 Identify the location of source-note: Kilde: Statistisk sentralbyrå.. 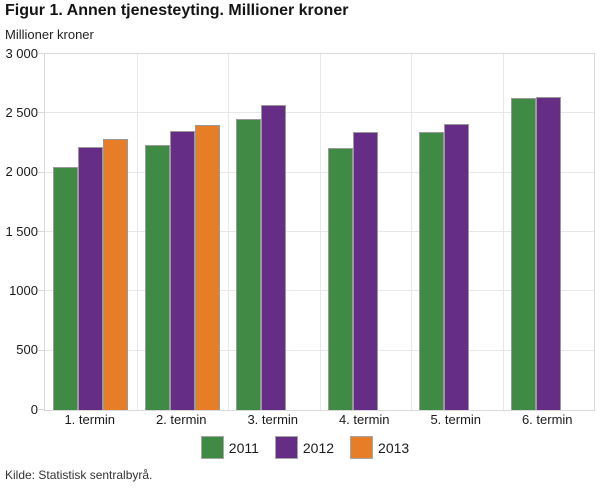
(79, 475).